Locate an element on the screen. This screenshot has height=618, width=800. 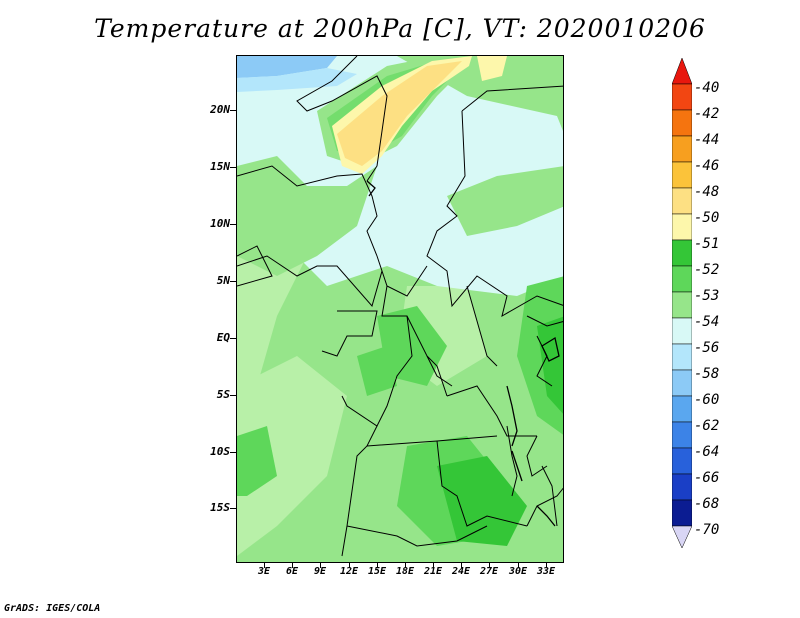
lon-label: 27E is located at coordinates (489, 571).